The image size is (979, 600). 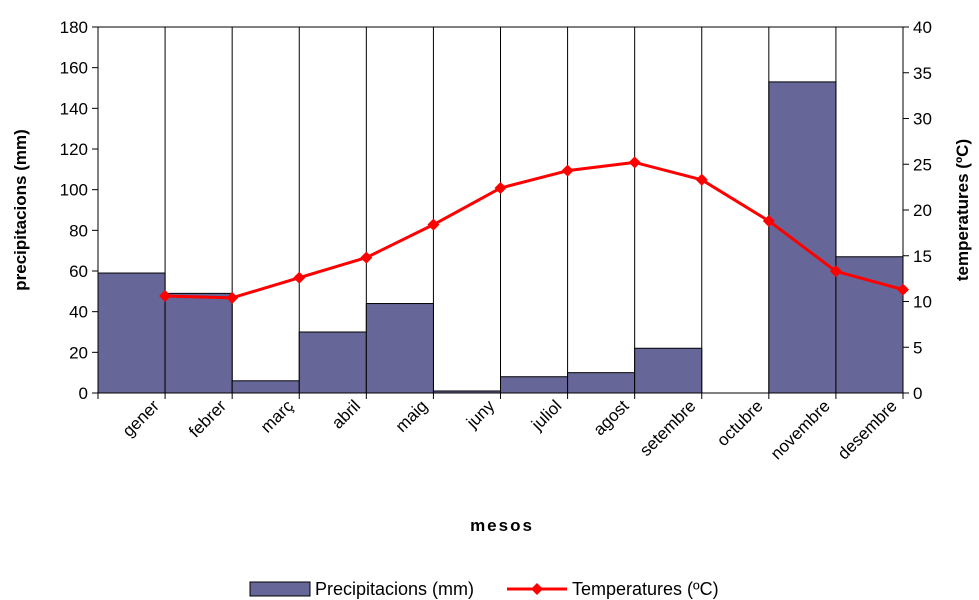 I want to click on bar-juliol, so click(x=534, y=385).